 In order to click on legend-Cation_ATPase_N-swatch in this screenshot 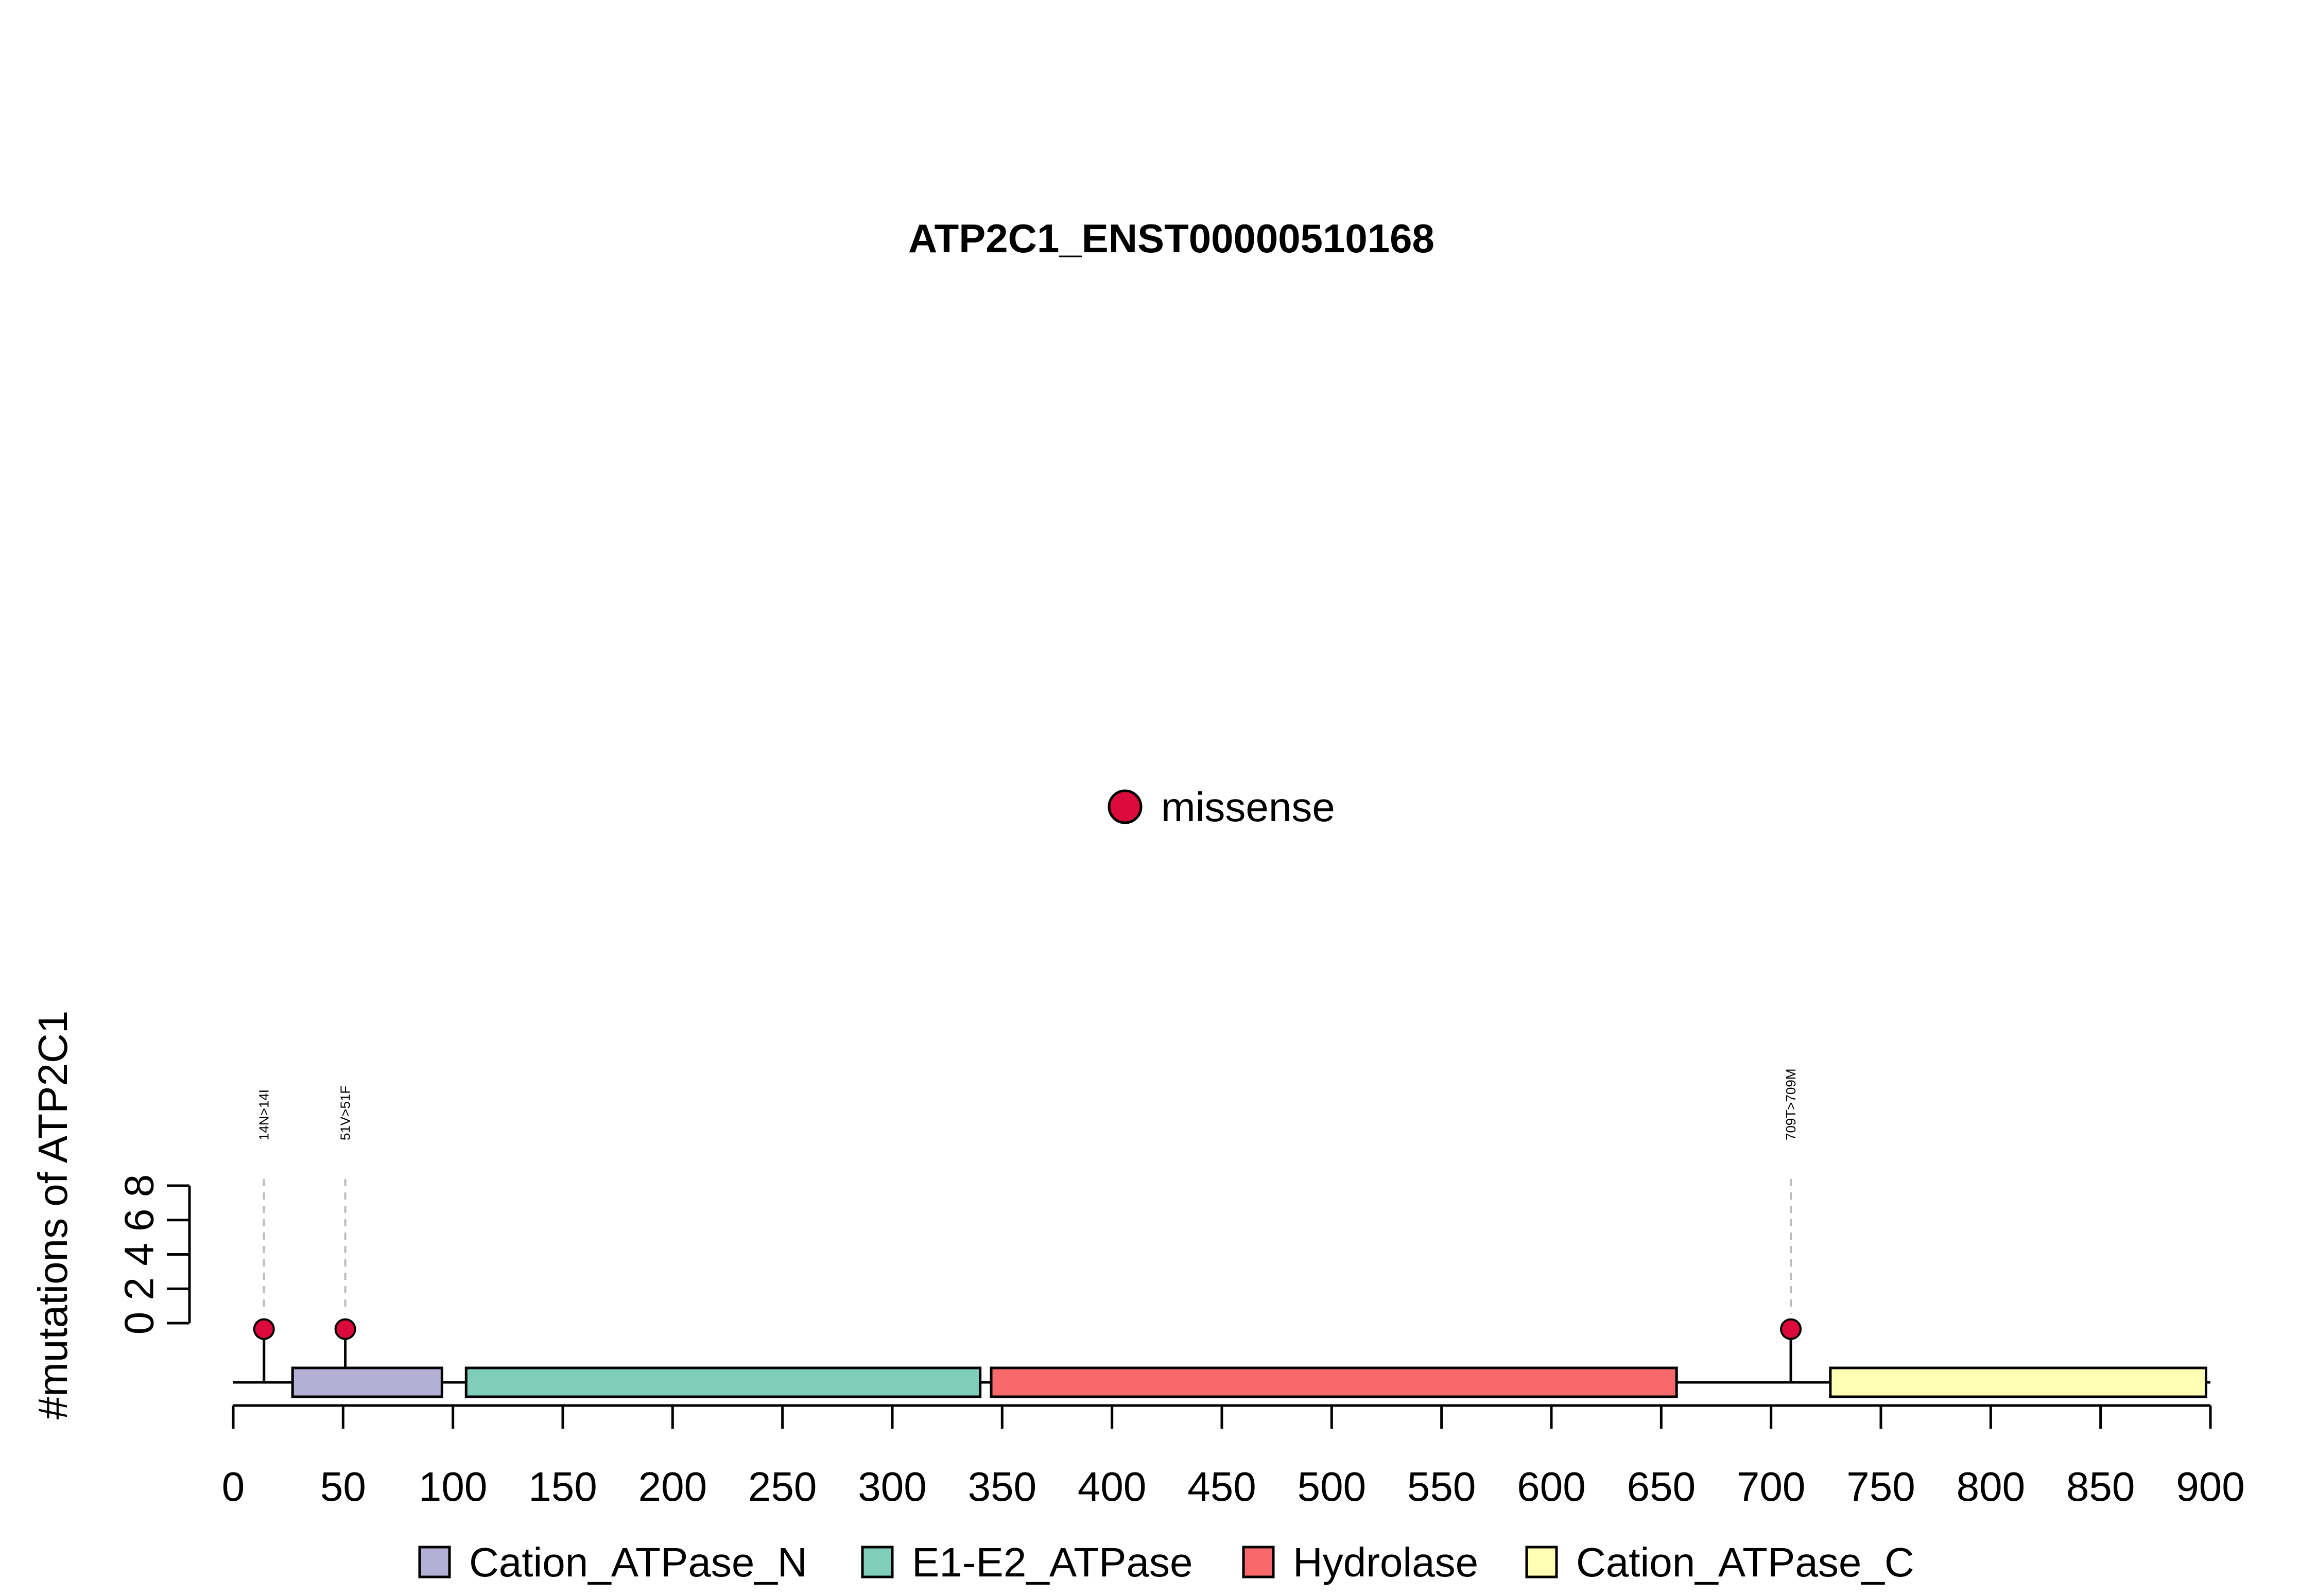, I will do `click(434, 1562)`.